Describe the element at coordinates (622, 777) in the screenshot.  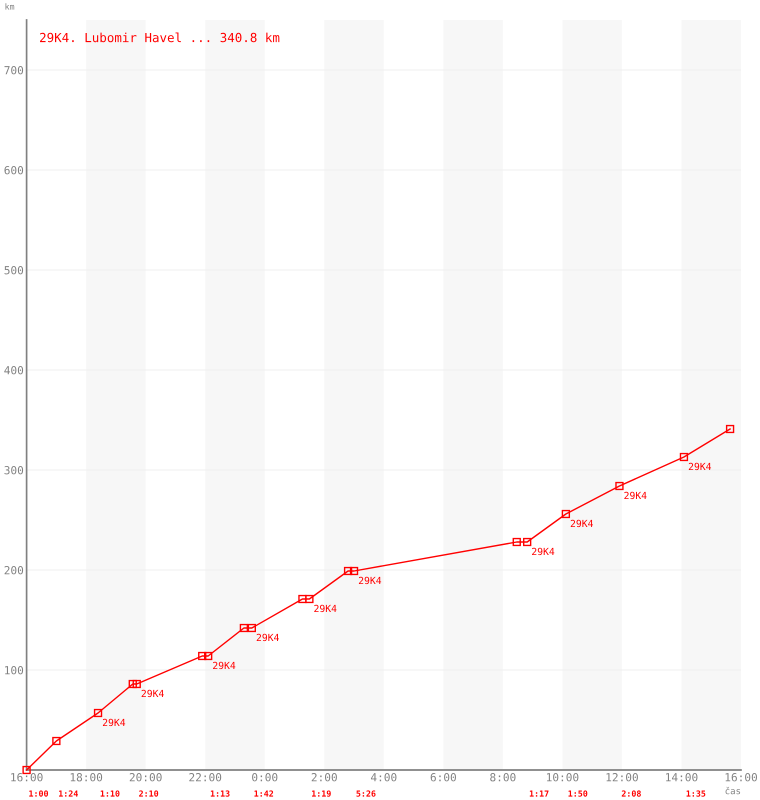
I see `x-tick-label: 12:00` at that location.